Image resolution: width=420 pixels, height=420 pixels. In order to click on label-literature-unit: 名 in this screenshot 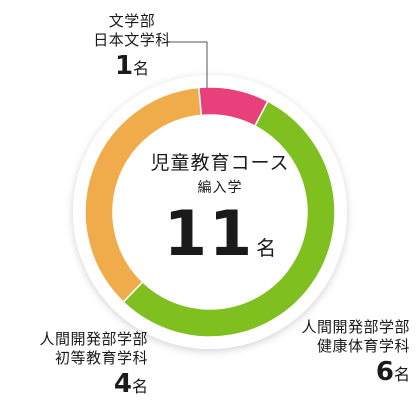, I will do `click(141, 68)`.